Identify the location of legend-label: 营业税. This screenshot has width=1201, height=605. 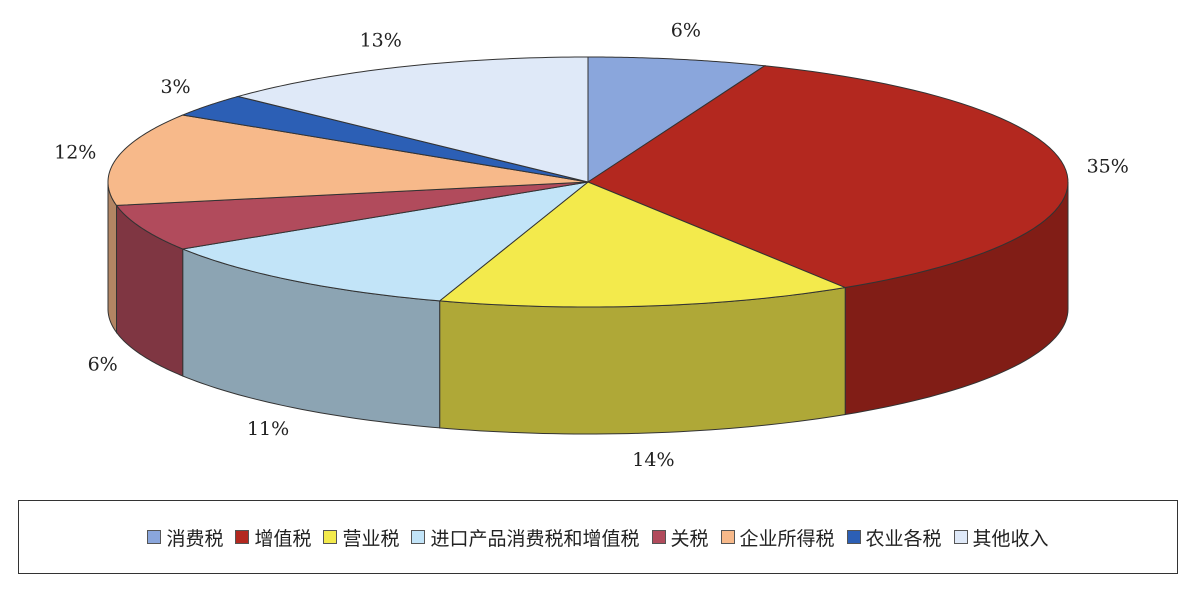
(371, 538).